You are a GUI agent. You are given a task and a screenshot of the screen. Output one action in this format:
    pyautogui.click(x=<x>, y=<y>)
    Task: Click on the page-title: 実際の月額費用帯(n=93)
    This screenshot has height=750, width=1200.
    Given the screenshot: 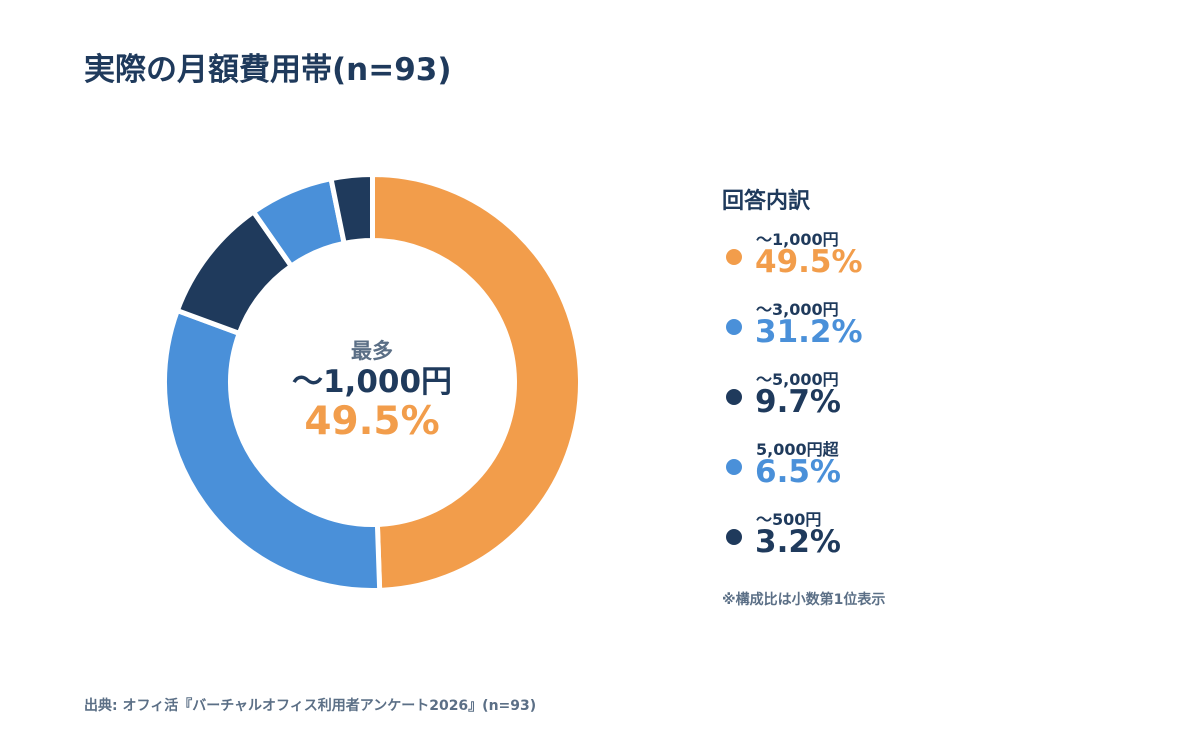 What is the action you would take?
    pyautogui.click(x=268, y=70)
    